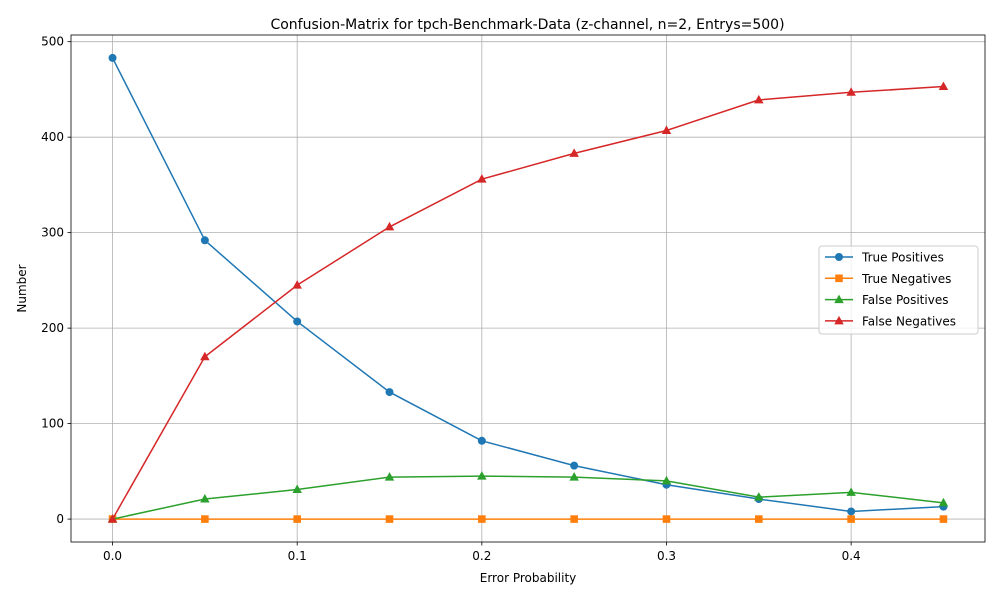 The width and height of the screenshot is (1000, 600). What do you see at coordinates (52, 424) in the screenshot?
I see `y-tick-label: 100` at bounding box center [52, 424].